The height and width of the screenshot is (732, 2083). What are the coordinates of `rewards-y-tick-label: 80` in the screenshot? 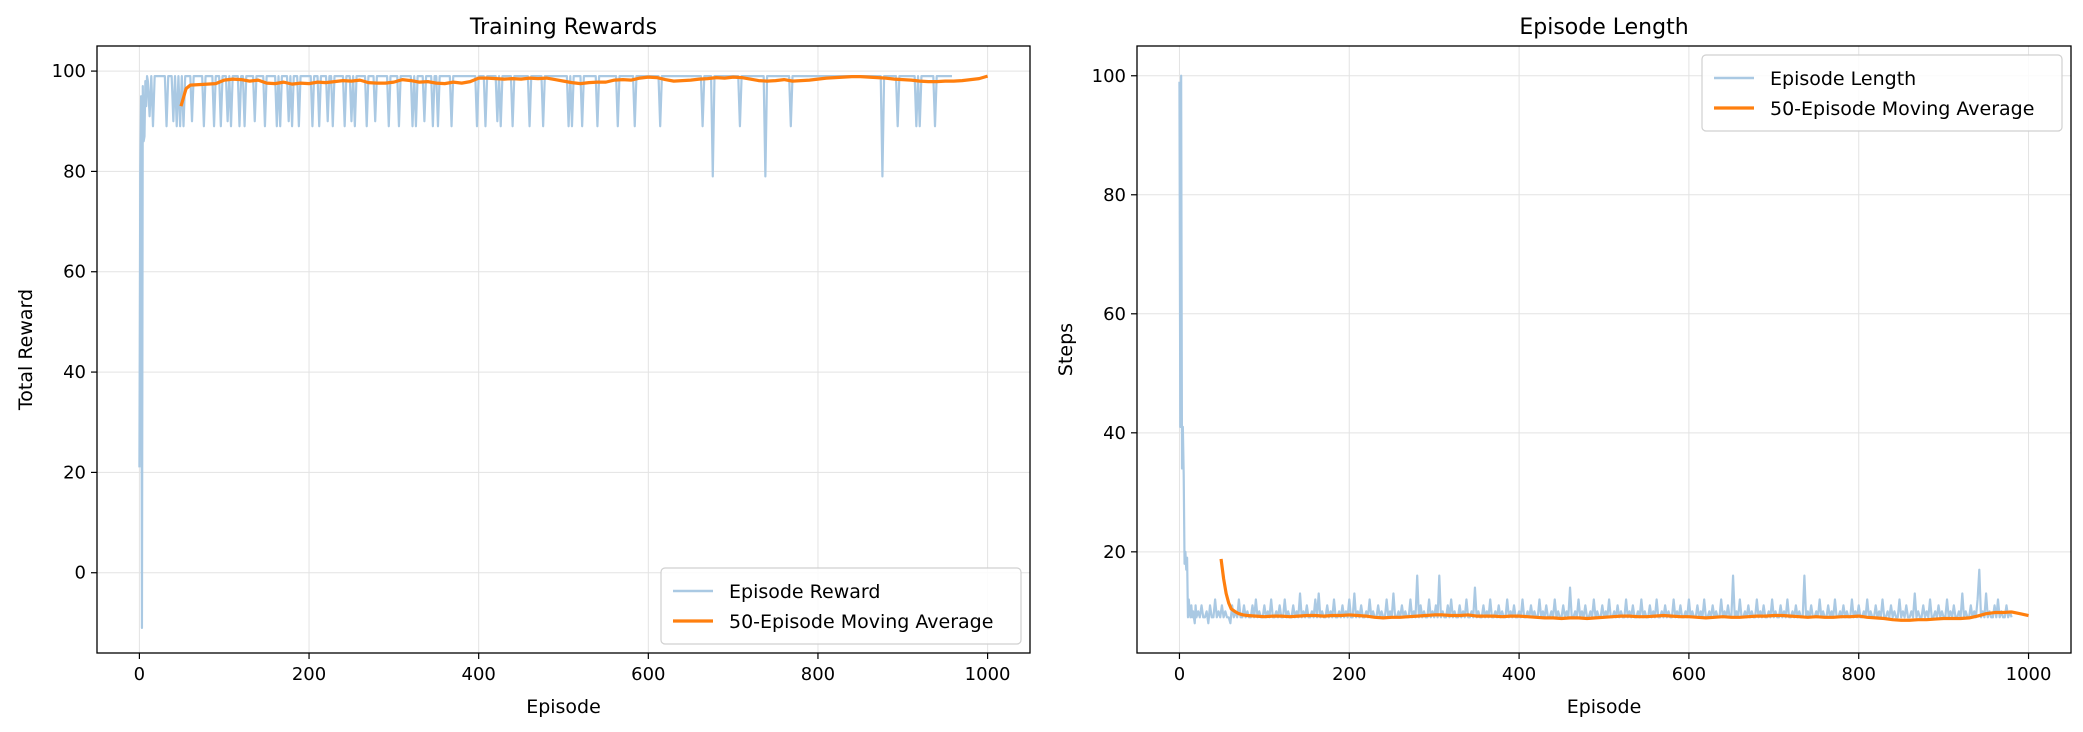 It's located at (74, 171).